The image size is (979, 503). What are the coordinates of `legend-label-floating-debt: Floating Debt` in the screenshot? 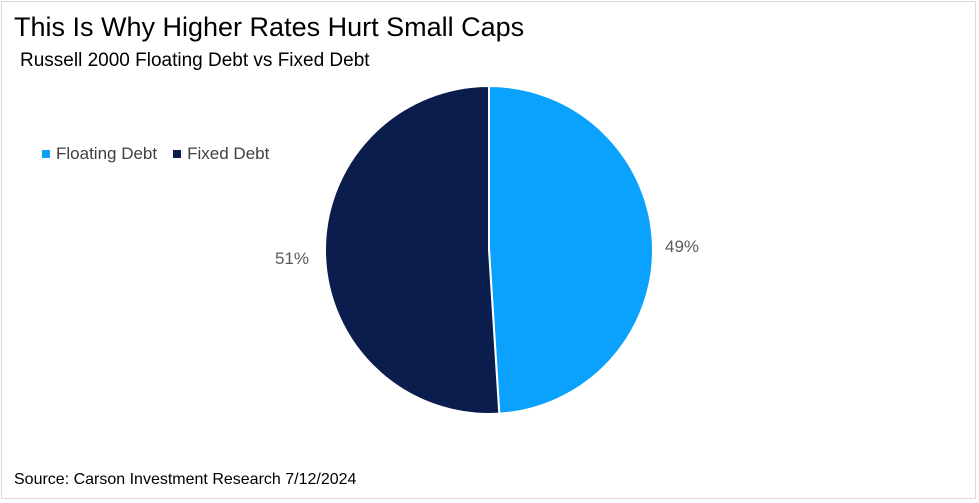 It's located at (107, 153).